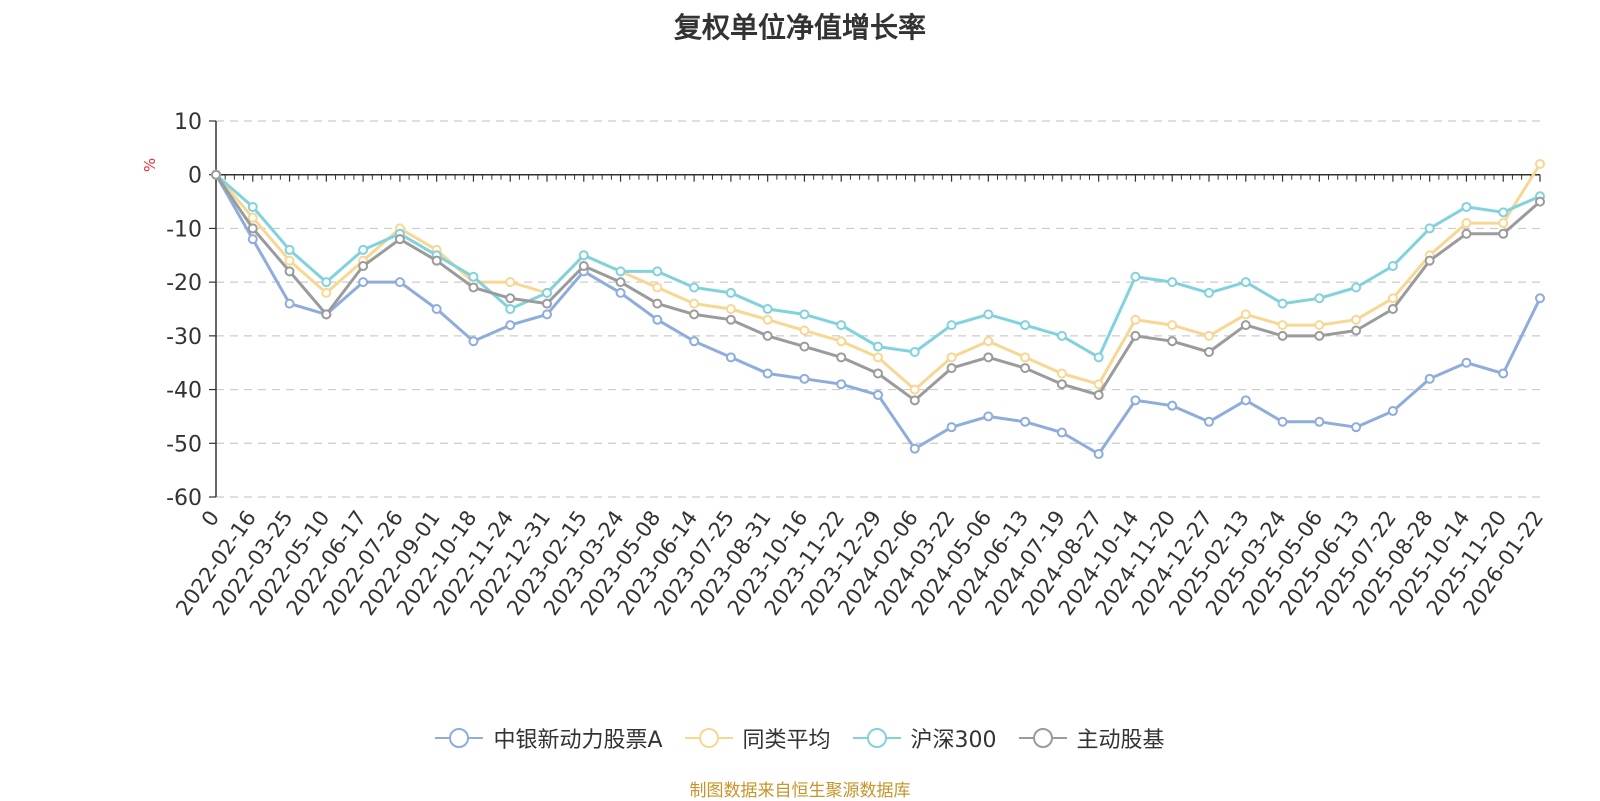 The image size is (1600, 801). I want to click on legend-item: 沪深300, so click(924, 738).